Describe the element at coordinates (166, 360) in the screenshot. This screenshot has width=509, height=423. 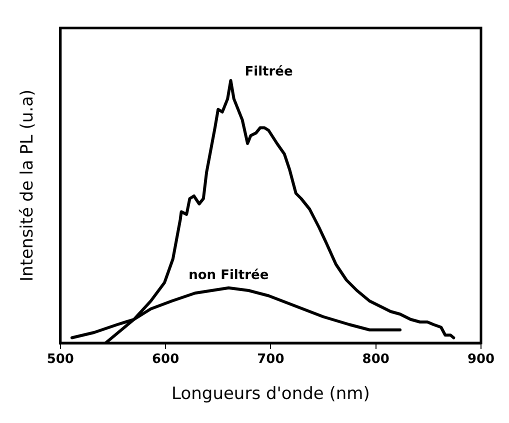
I see `x-tick-label: 600` at that location.